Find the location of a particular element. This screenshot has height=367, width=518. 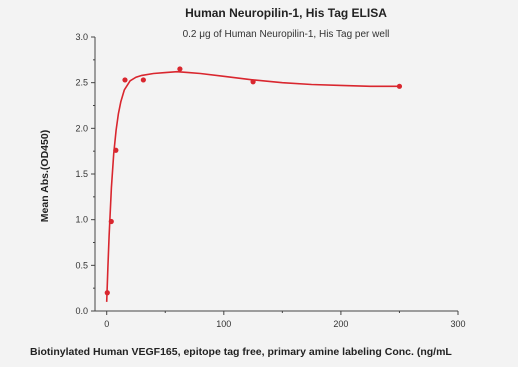

x-tick-label: 300 is located at coordinates (457, 324).